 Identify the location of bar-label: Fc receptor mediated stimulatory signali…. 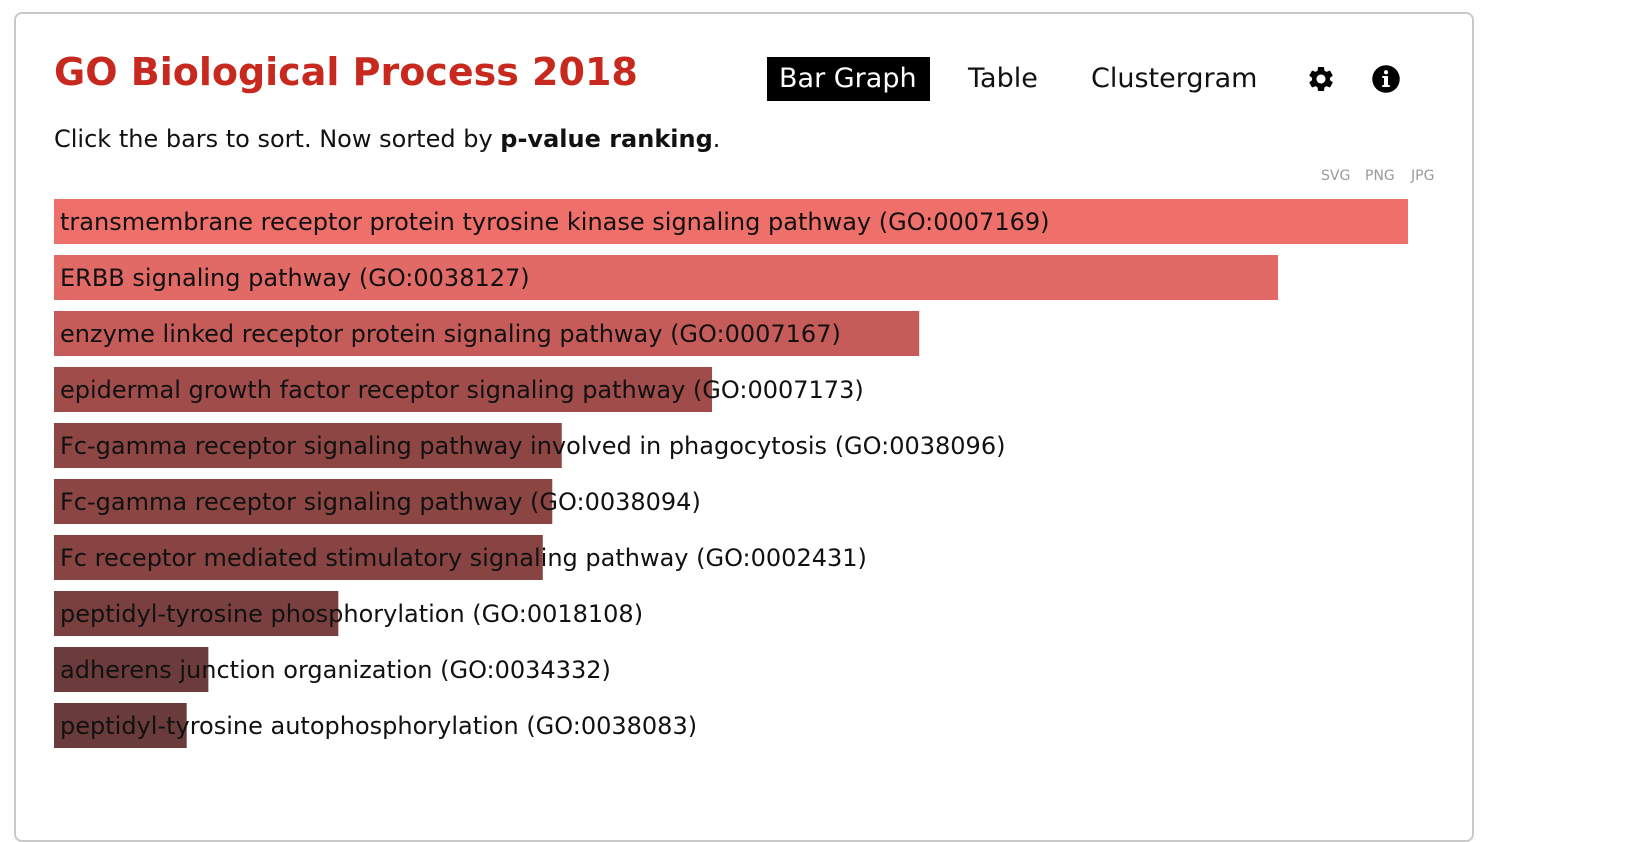
(463, 558).